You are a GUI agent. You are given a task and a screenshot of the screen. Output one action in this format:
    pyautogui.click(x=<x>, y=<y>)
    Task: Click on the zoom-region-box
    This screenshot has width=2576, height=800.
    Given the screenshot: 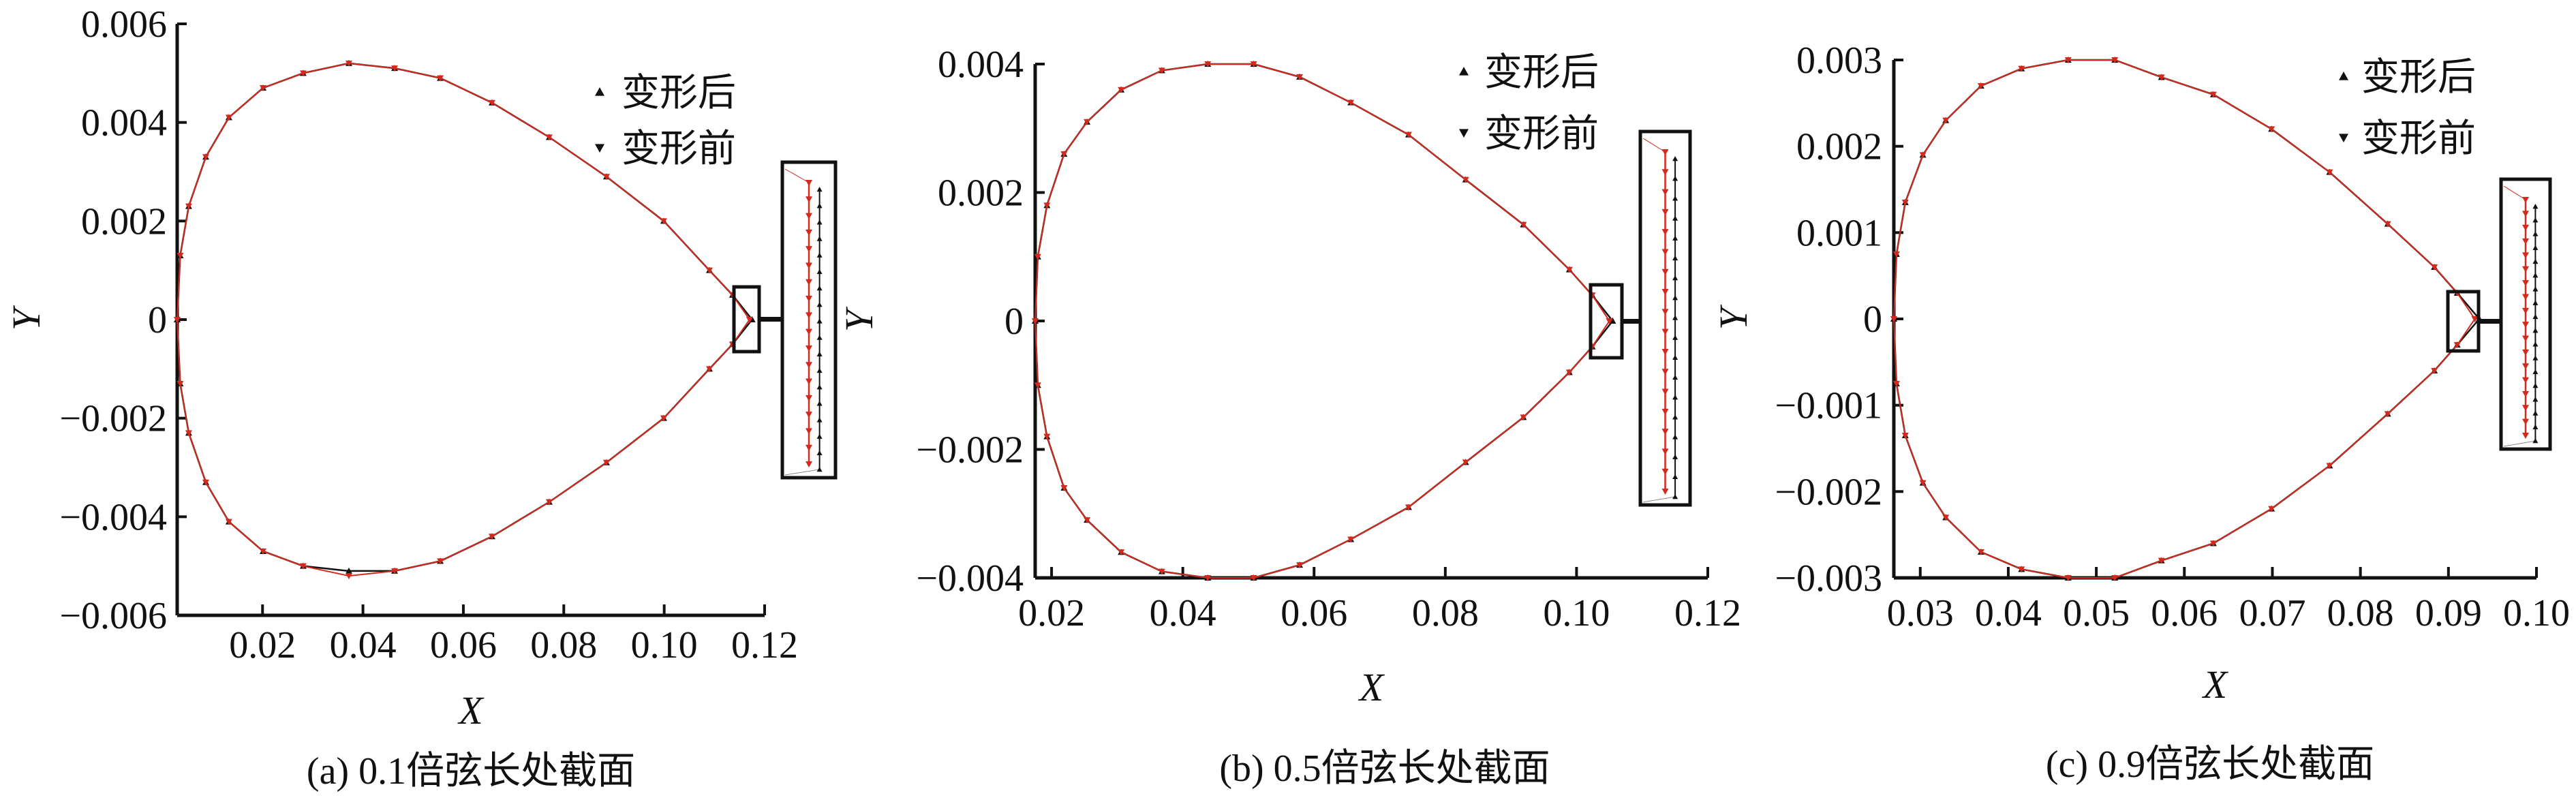 What is the action you would take?
    pyautogui.click(x=746, y=319)
    